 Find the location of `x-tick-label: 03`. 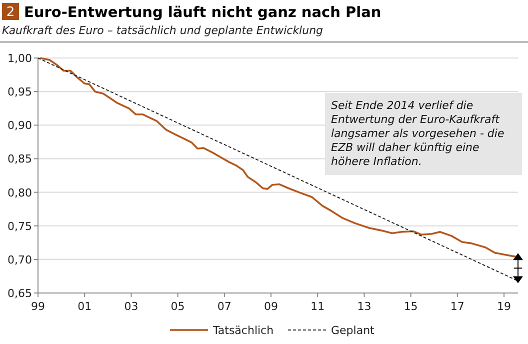

x-tick-label: 03 is located at coordinates (131, 306).